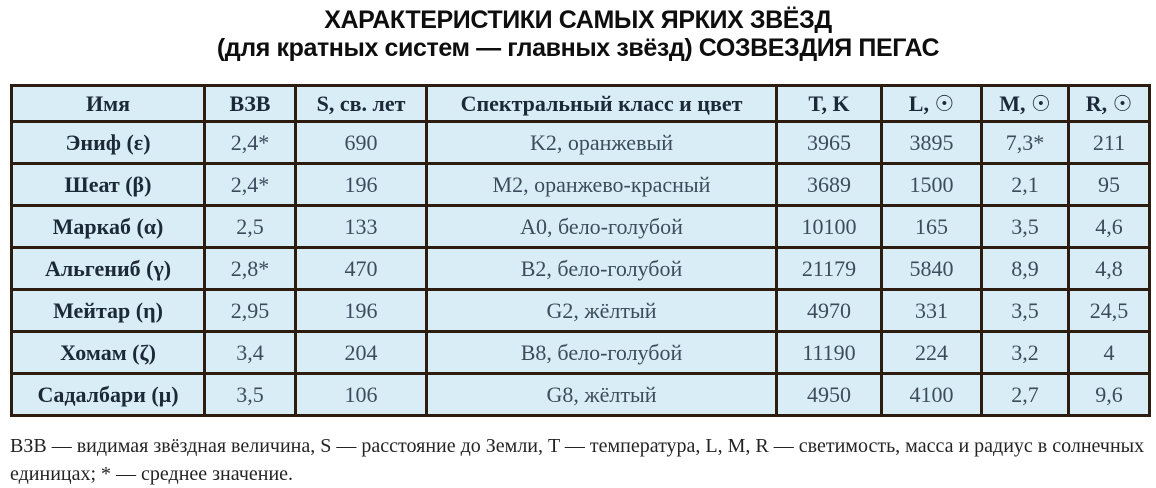 The image size is (1156, 488). What do you see at coordinates (931, 310) in the screenshot?
I see `luminosity-cell: 331` at bounding box center [931, 310].